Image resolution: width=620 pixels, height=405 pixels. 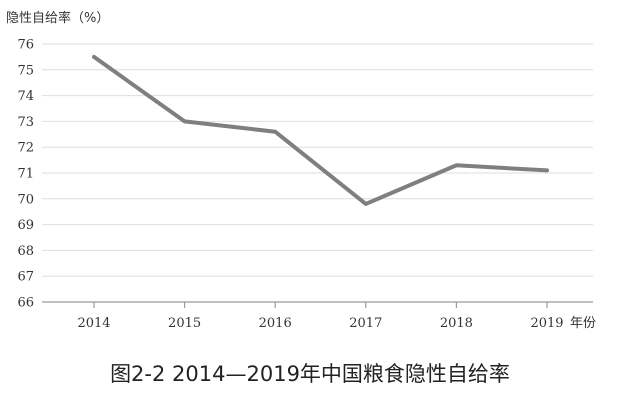 What do you see at coordinates (25, 199) in the screenshot?
I see `y-tick-label: 70` at bounding box center [25, 199].